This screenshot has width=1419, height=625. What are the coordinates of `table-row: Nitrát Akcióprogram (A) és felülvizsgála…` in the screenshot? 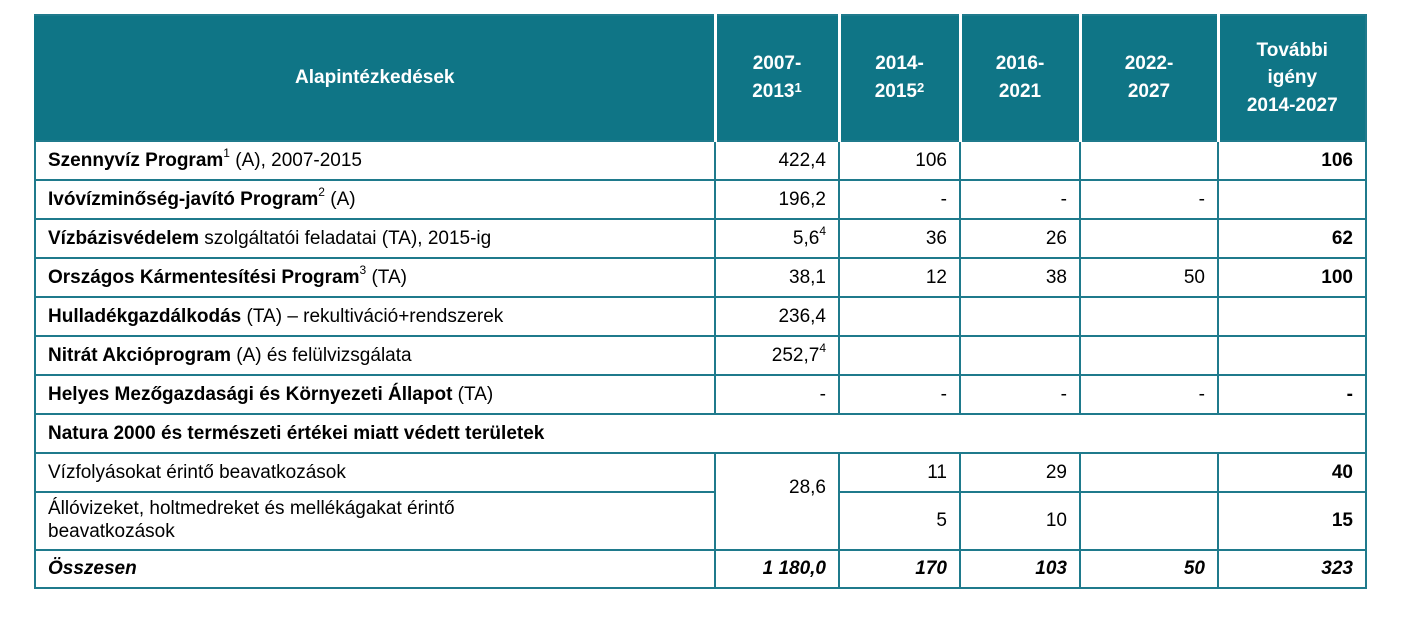 It's located at (700, 355).